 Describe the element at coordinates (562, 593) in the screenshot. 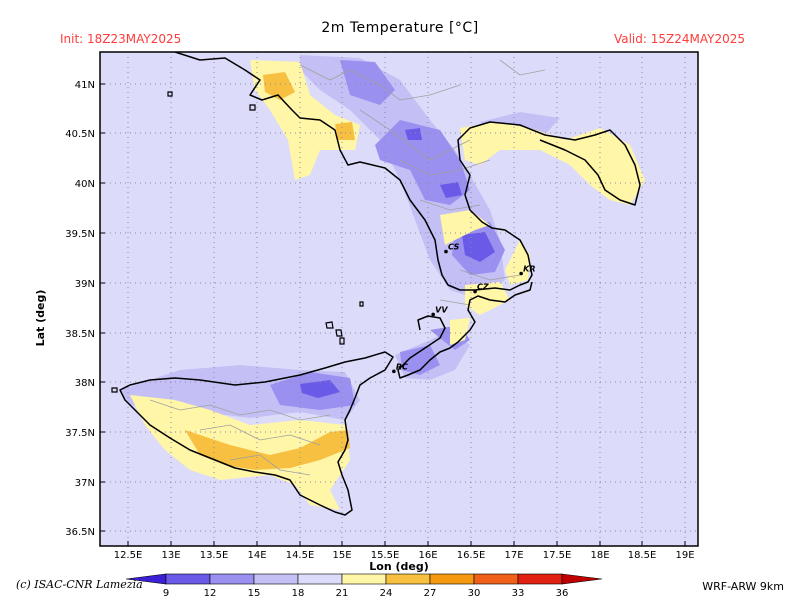

I see `colorbar-label: 36` at that location.